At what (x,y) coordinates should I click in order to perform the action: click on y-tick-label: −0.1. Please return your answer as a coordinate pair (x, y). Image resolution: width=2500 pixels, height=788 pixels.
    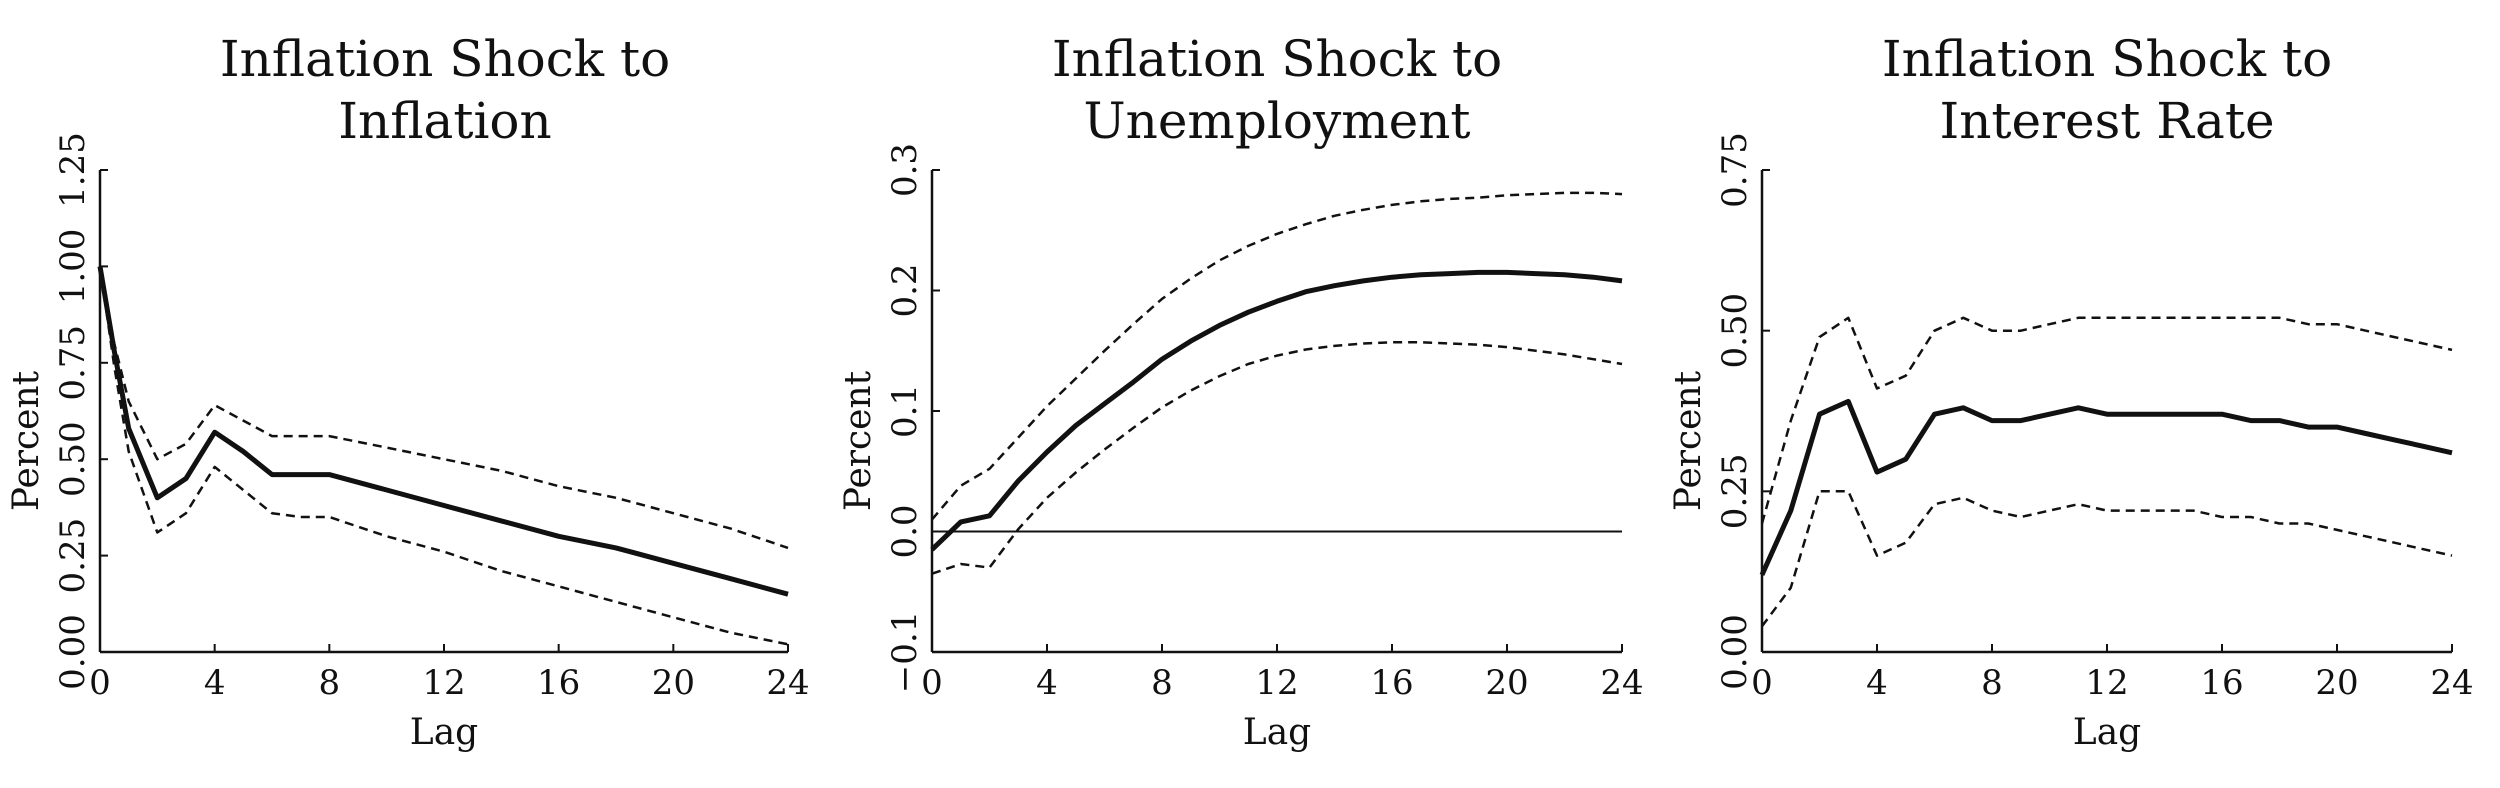
    Looking at the image, I should click on (905, 652).